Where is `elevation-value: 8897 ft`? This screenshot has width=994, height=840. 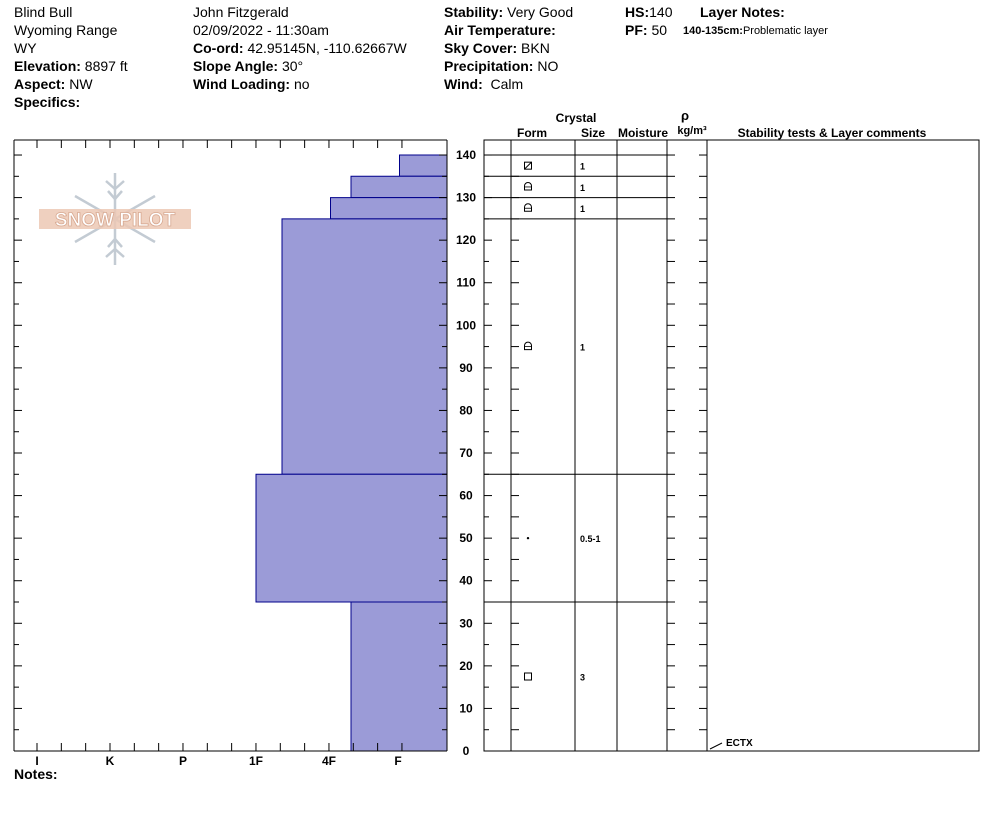 elevation-value: 8897 ft is located at coordinates (106, 66).